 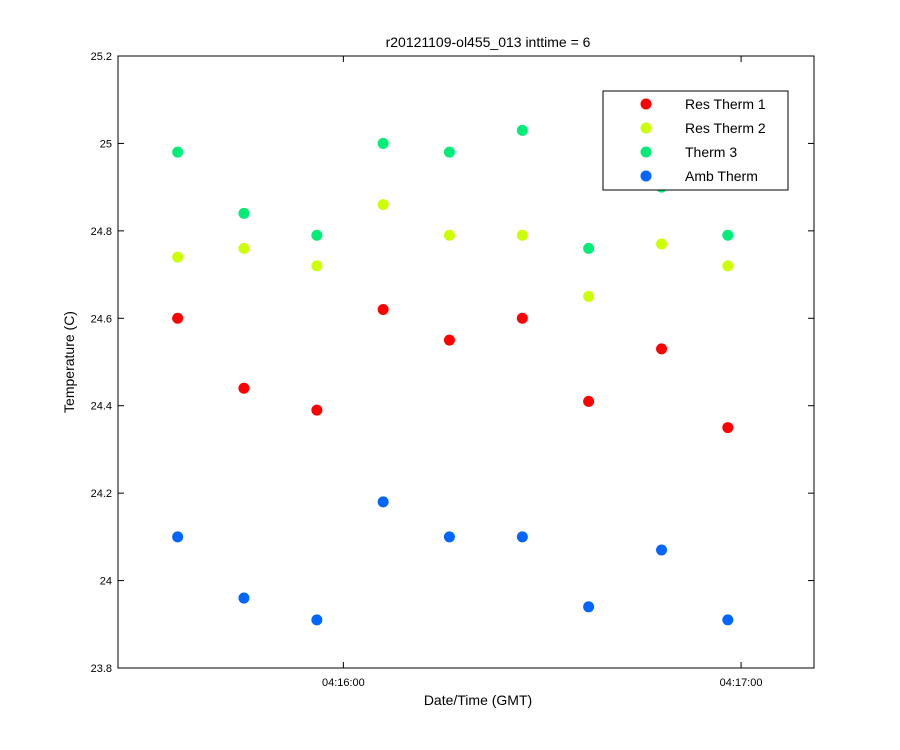 What do you see at coordinates (101, 57) in the screenshot?
I see `y-tick-label: 25.2` at bounding box center [101, 57].